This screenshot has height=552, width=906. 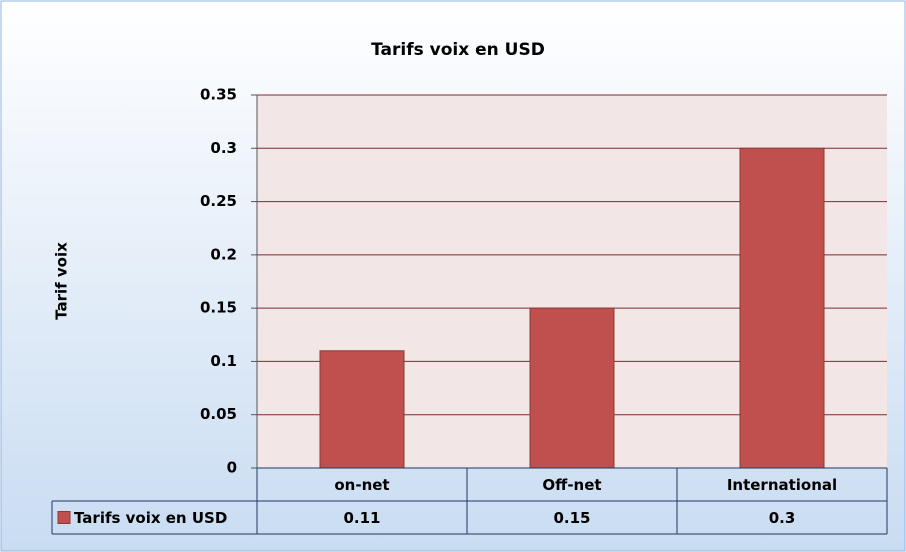 What do you see at coordinates (150, 518) in the screenshot?
I see `legend-label: Tarifs voix en USD` at bounding box center [150, 518].